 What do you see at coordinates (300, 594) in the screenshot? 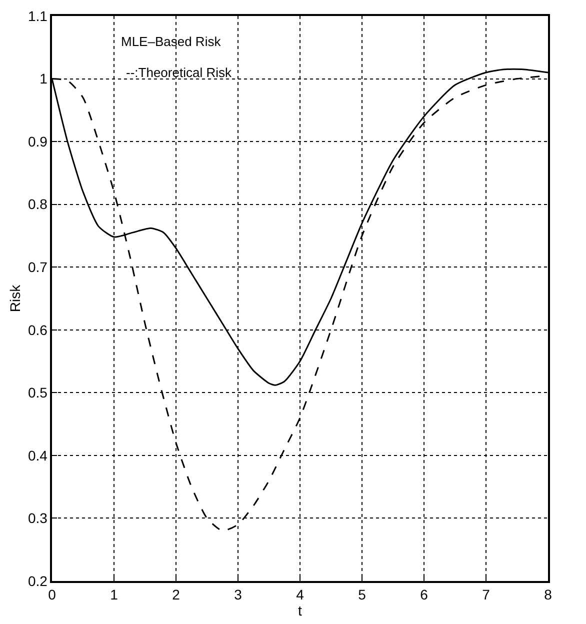
I see `x-tick-label: 4` at bounding box center [300, 594].